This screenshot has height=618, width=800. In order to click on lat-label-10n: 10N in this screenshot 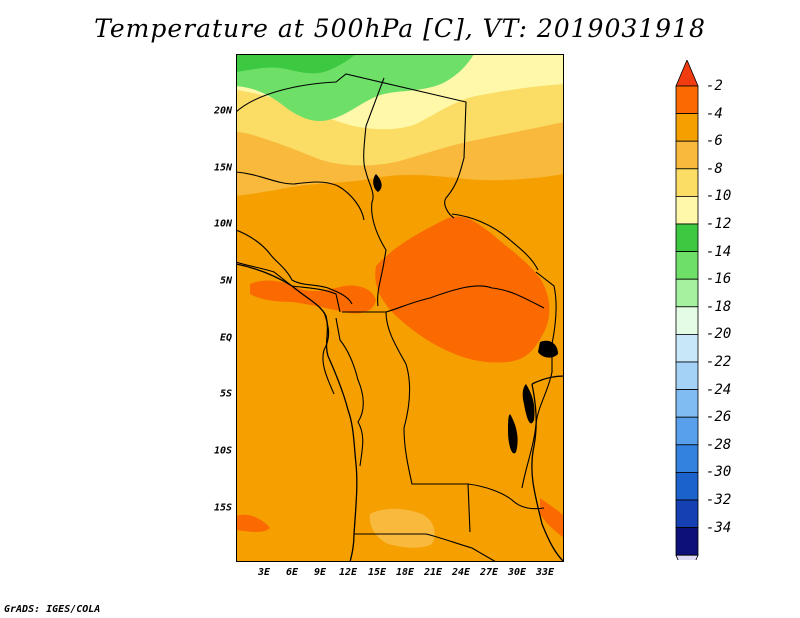, I will do `click(222, 224)`.